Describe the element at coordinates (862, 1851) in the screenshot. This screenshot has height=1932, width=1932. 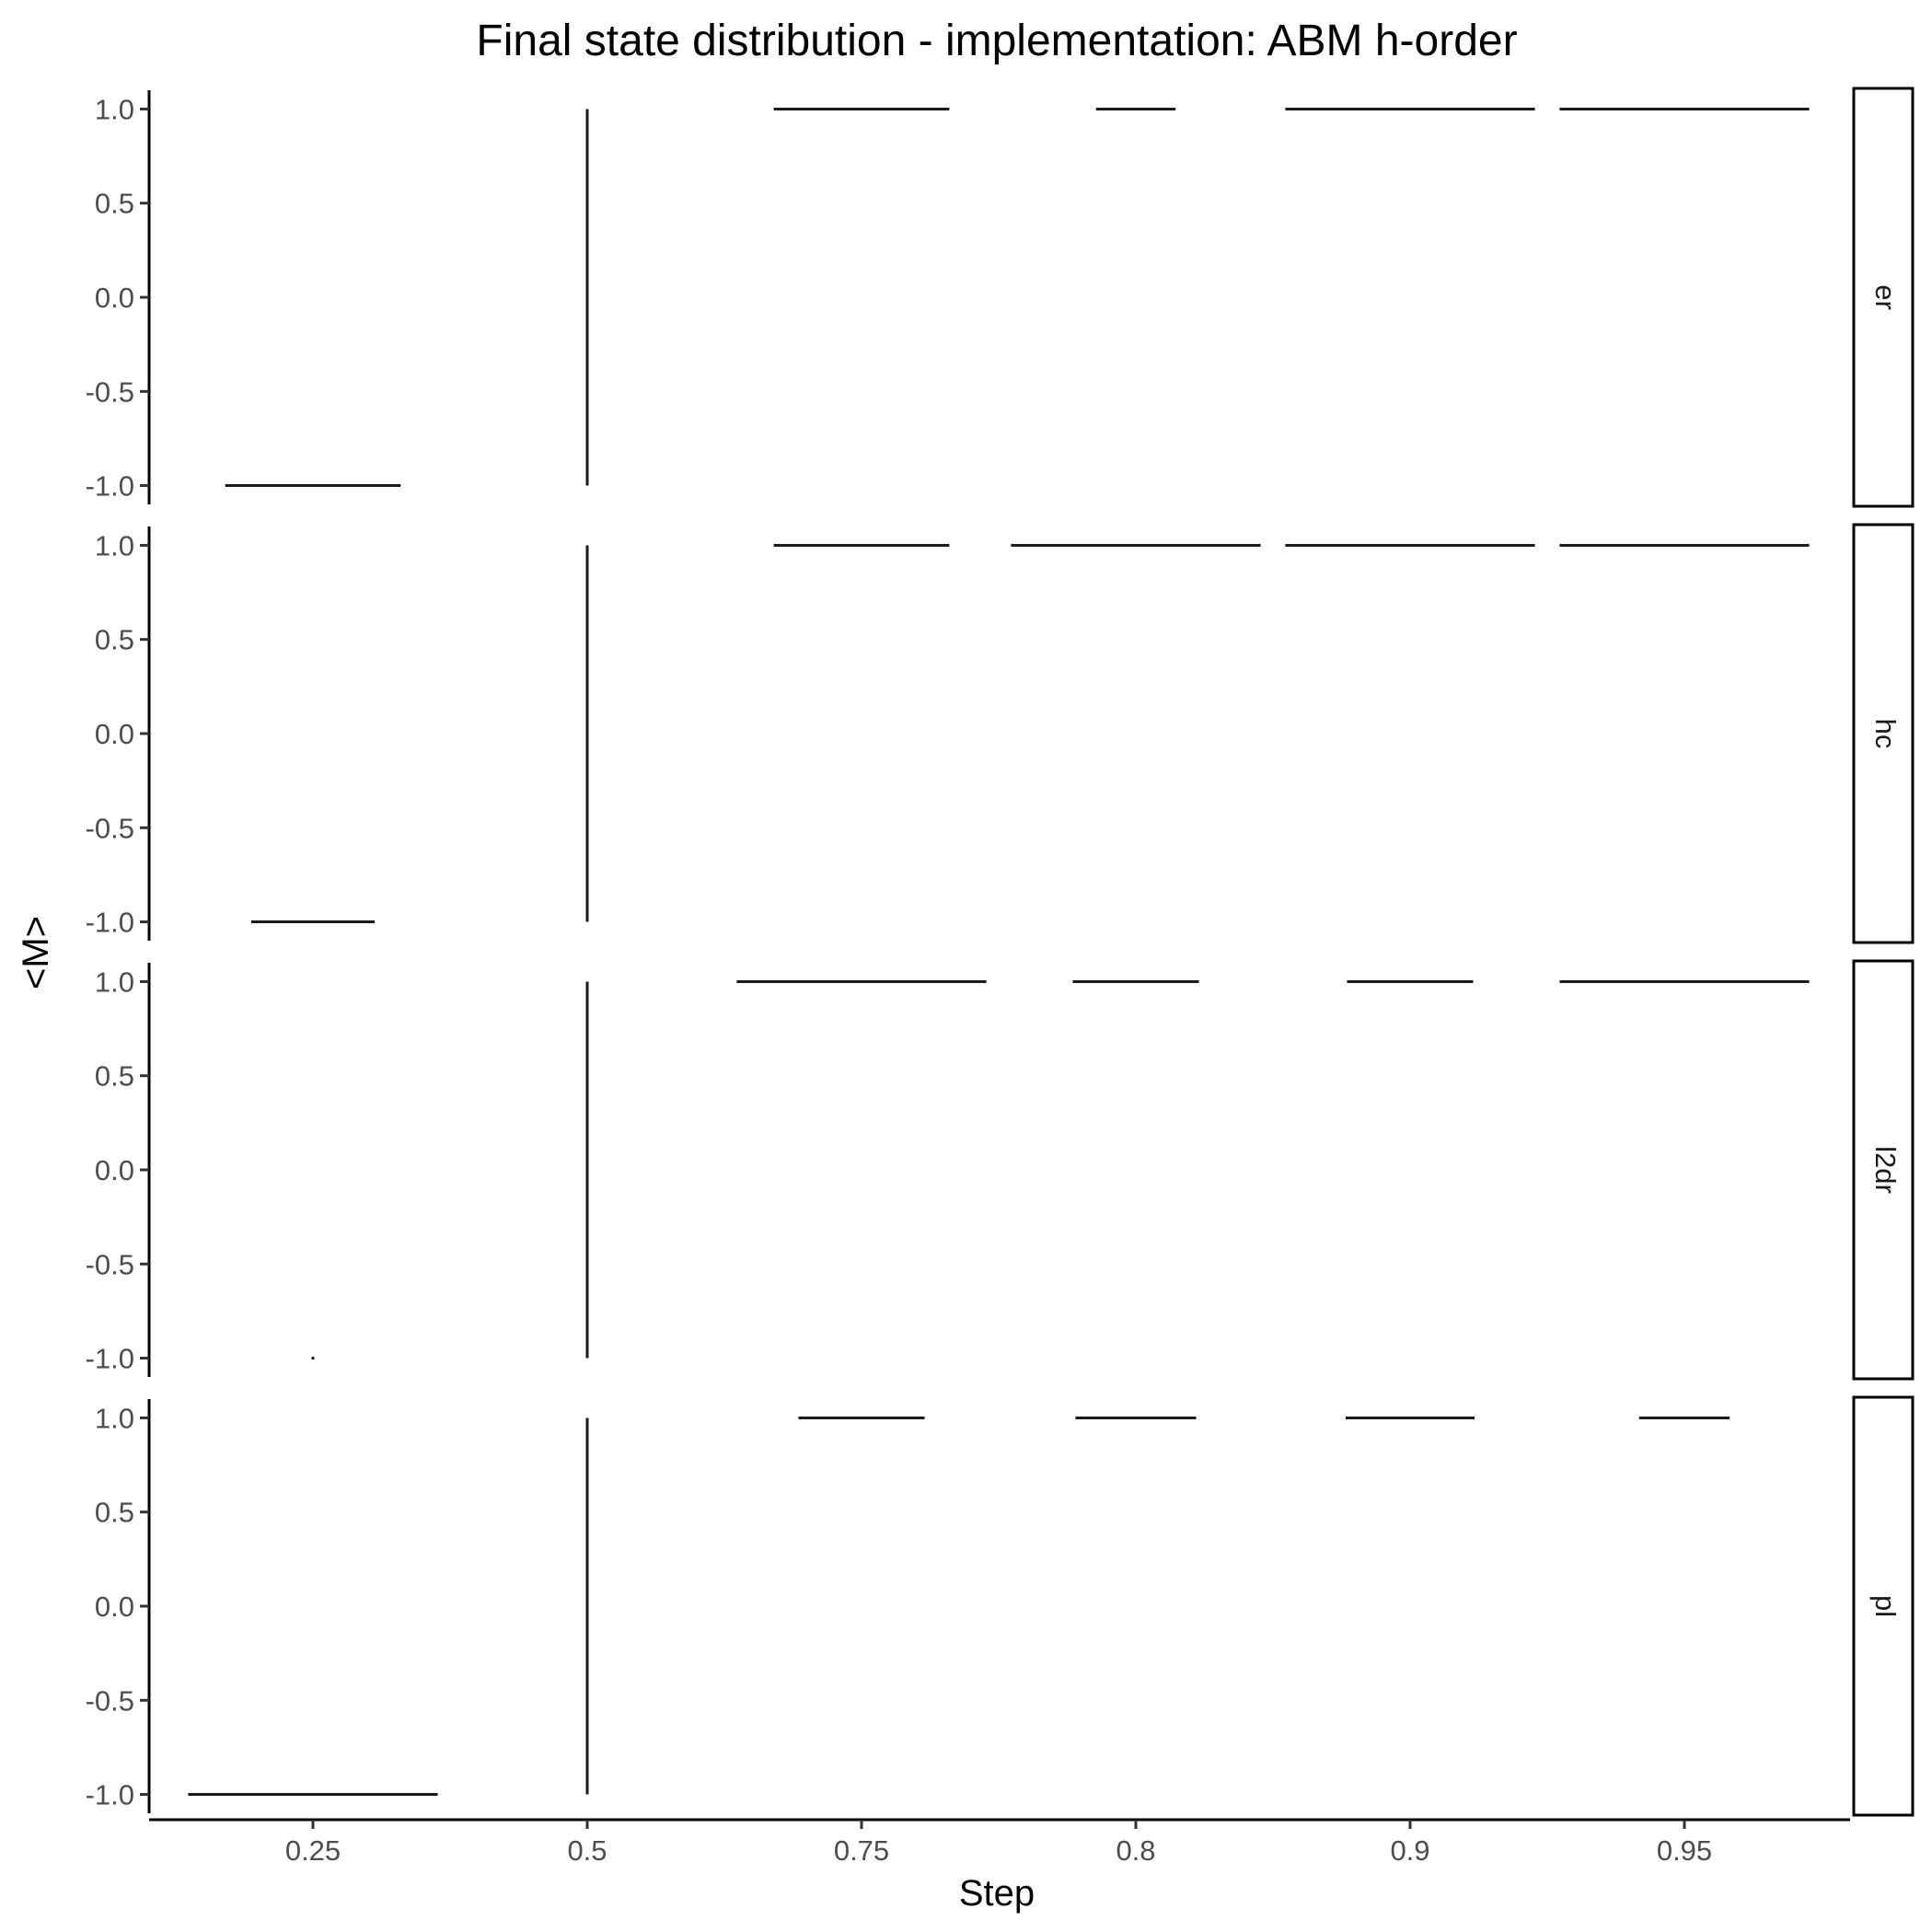
I see `x-tick-label: 0.75` at that location.